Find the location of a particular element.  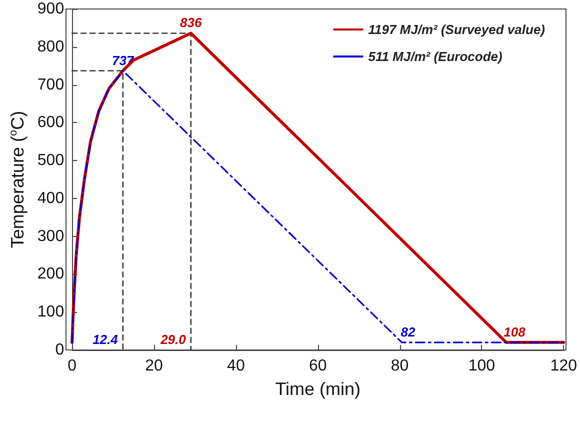

x-tick-label: 60 is located at coordinates (317, 366).